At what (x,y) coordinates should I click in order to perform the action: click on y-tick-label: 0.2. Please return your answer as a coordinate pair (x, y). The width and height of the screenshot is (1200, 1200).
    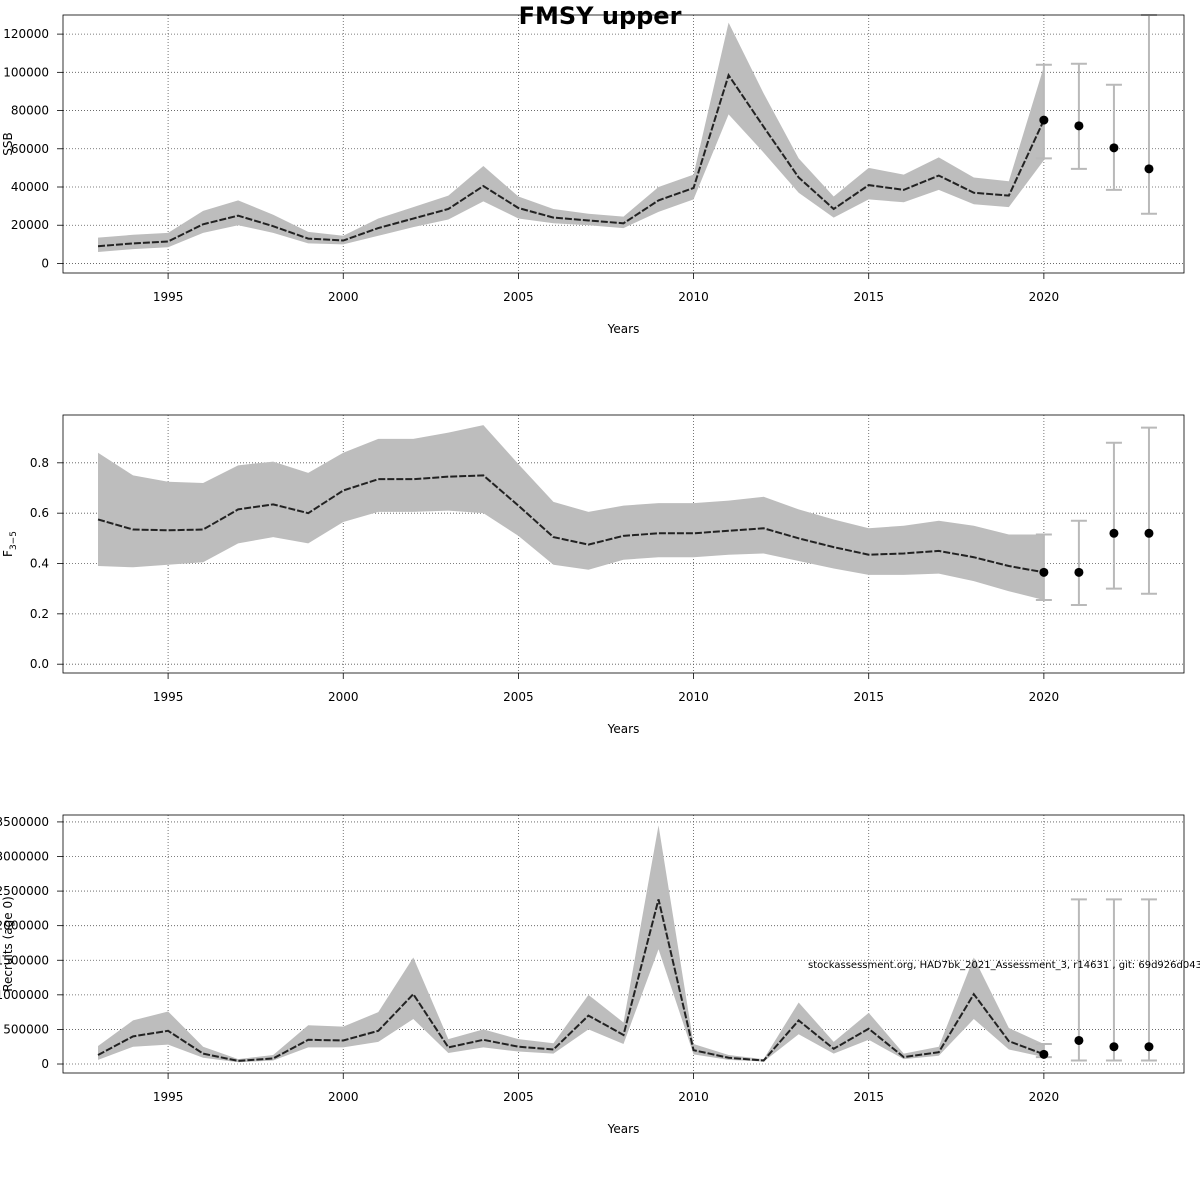
    Looking at the image, I should click on (39, 614).